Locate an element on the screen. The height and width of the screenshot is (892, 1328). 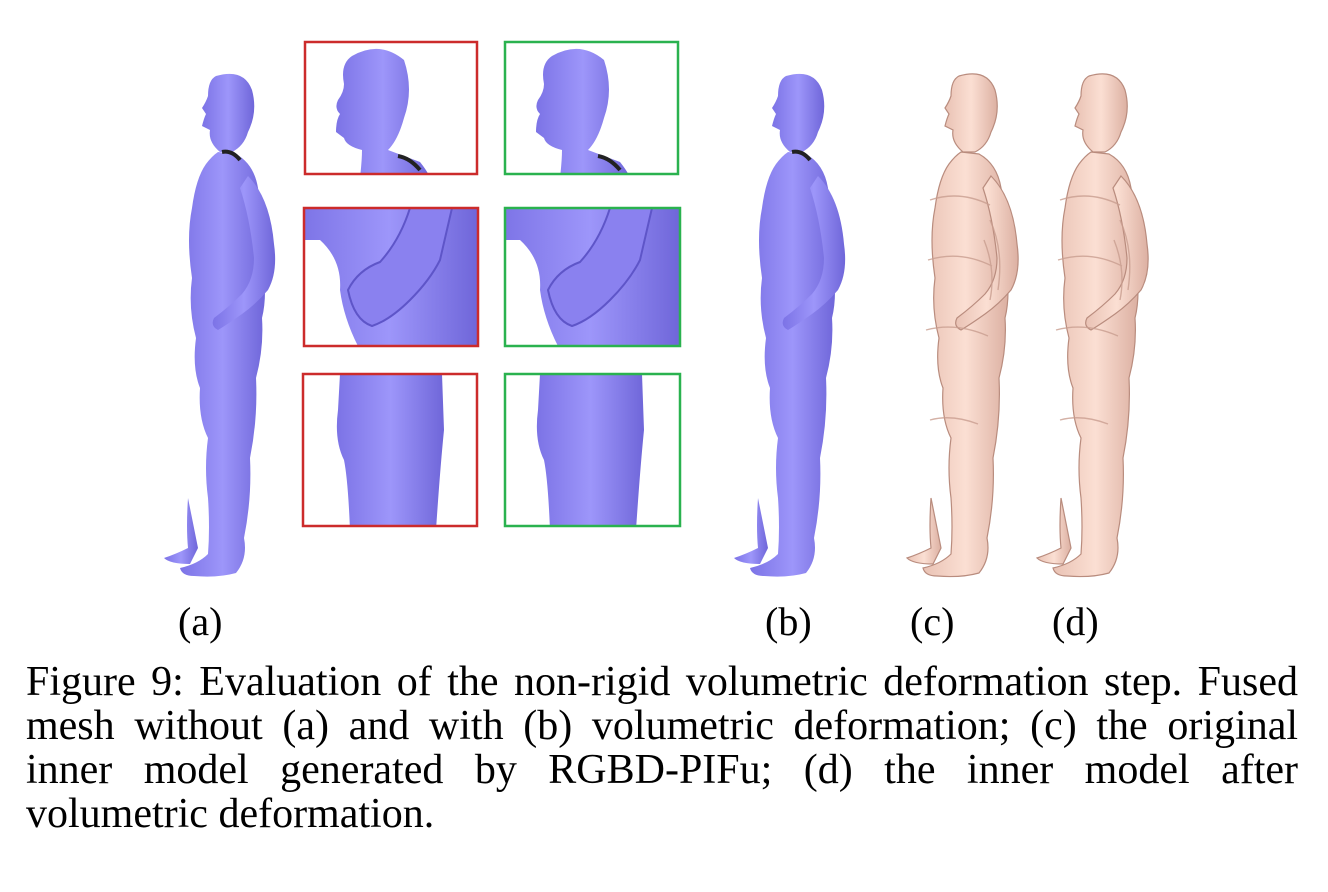
inner-model-c is located at coordinates (962, 325).